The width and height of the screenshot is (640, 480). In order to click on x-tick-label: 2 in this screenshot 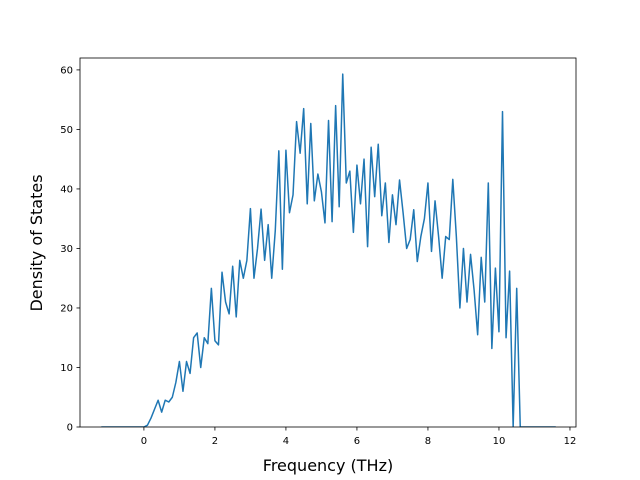, I will do `click(215, 441)`.